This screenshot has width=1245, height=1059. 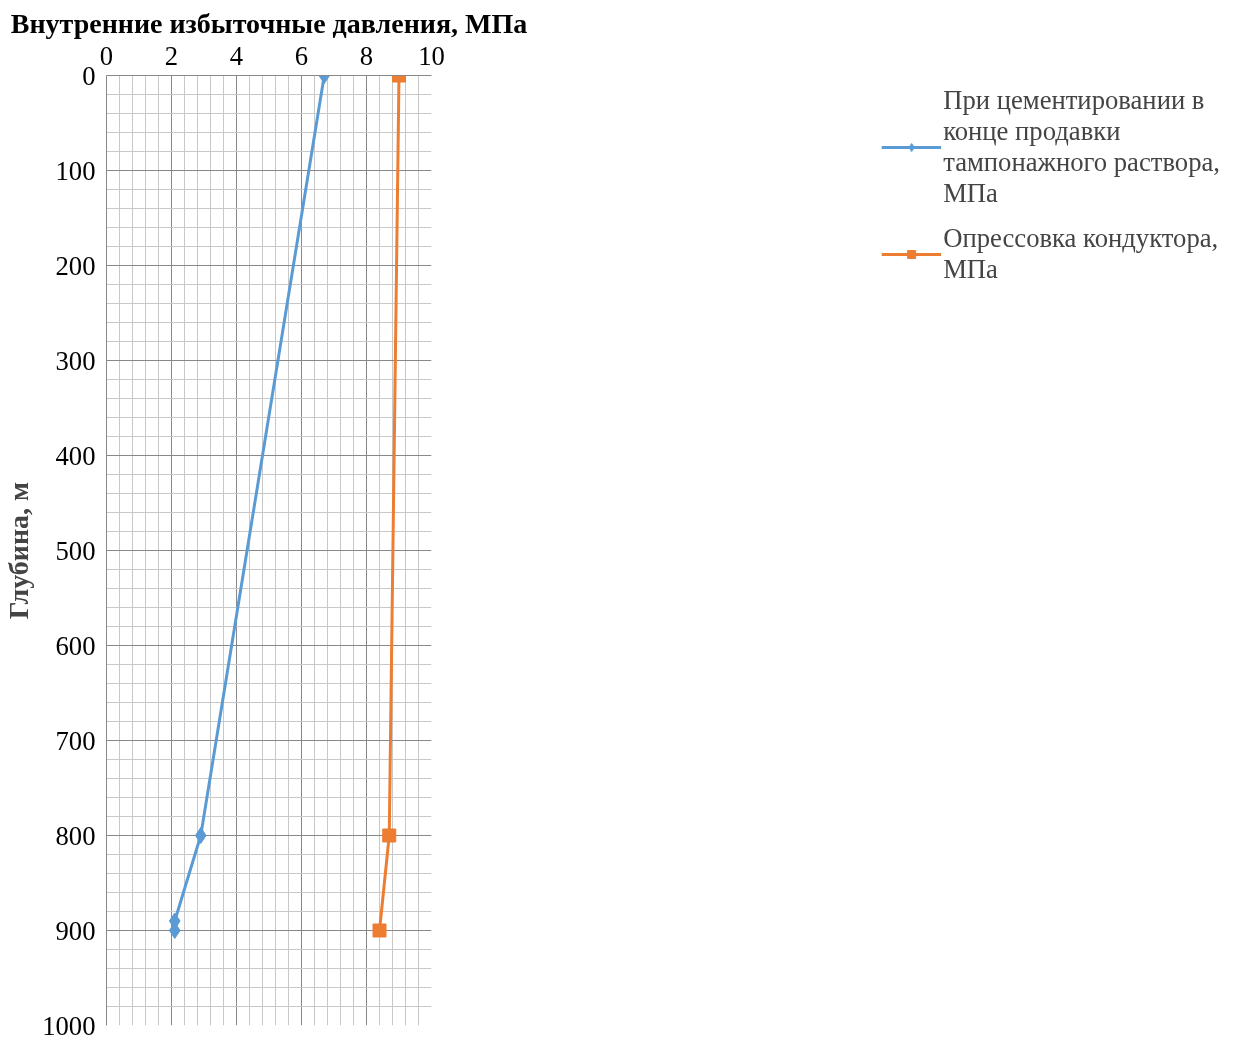 I want to click on x-tick-label: 10, so click(x=431, y=55).